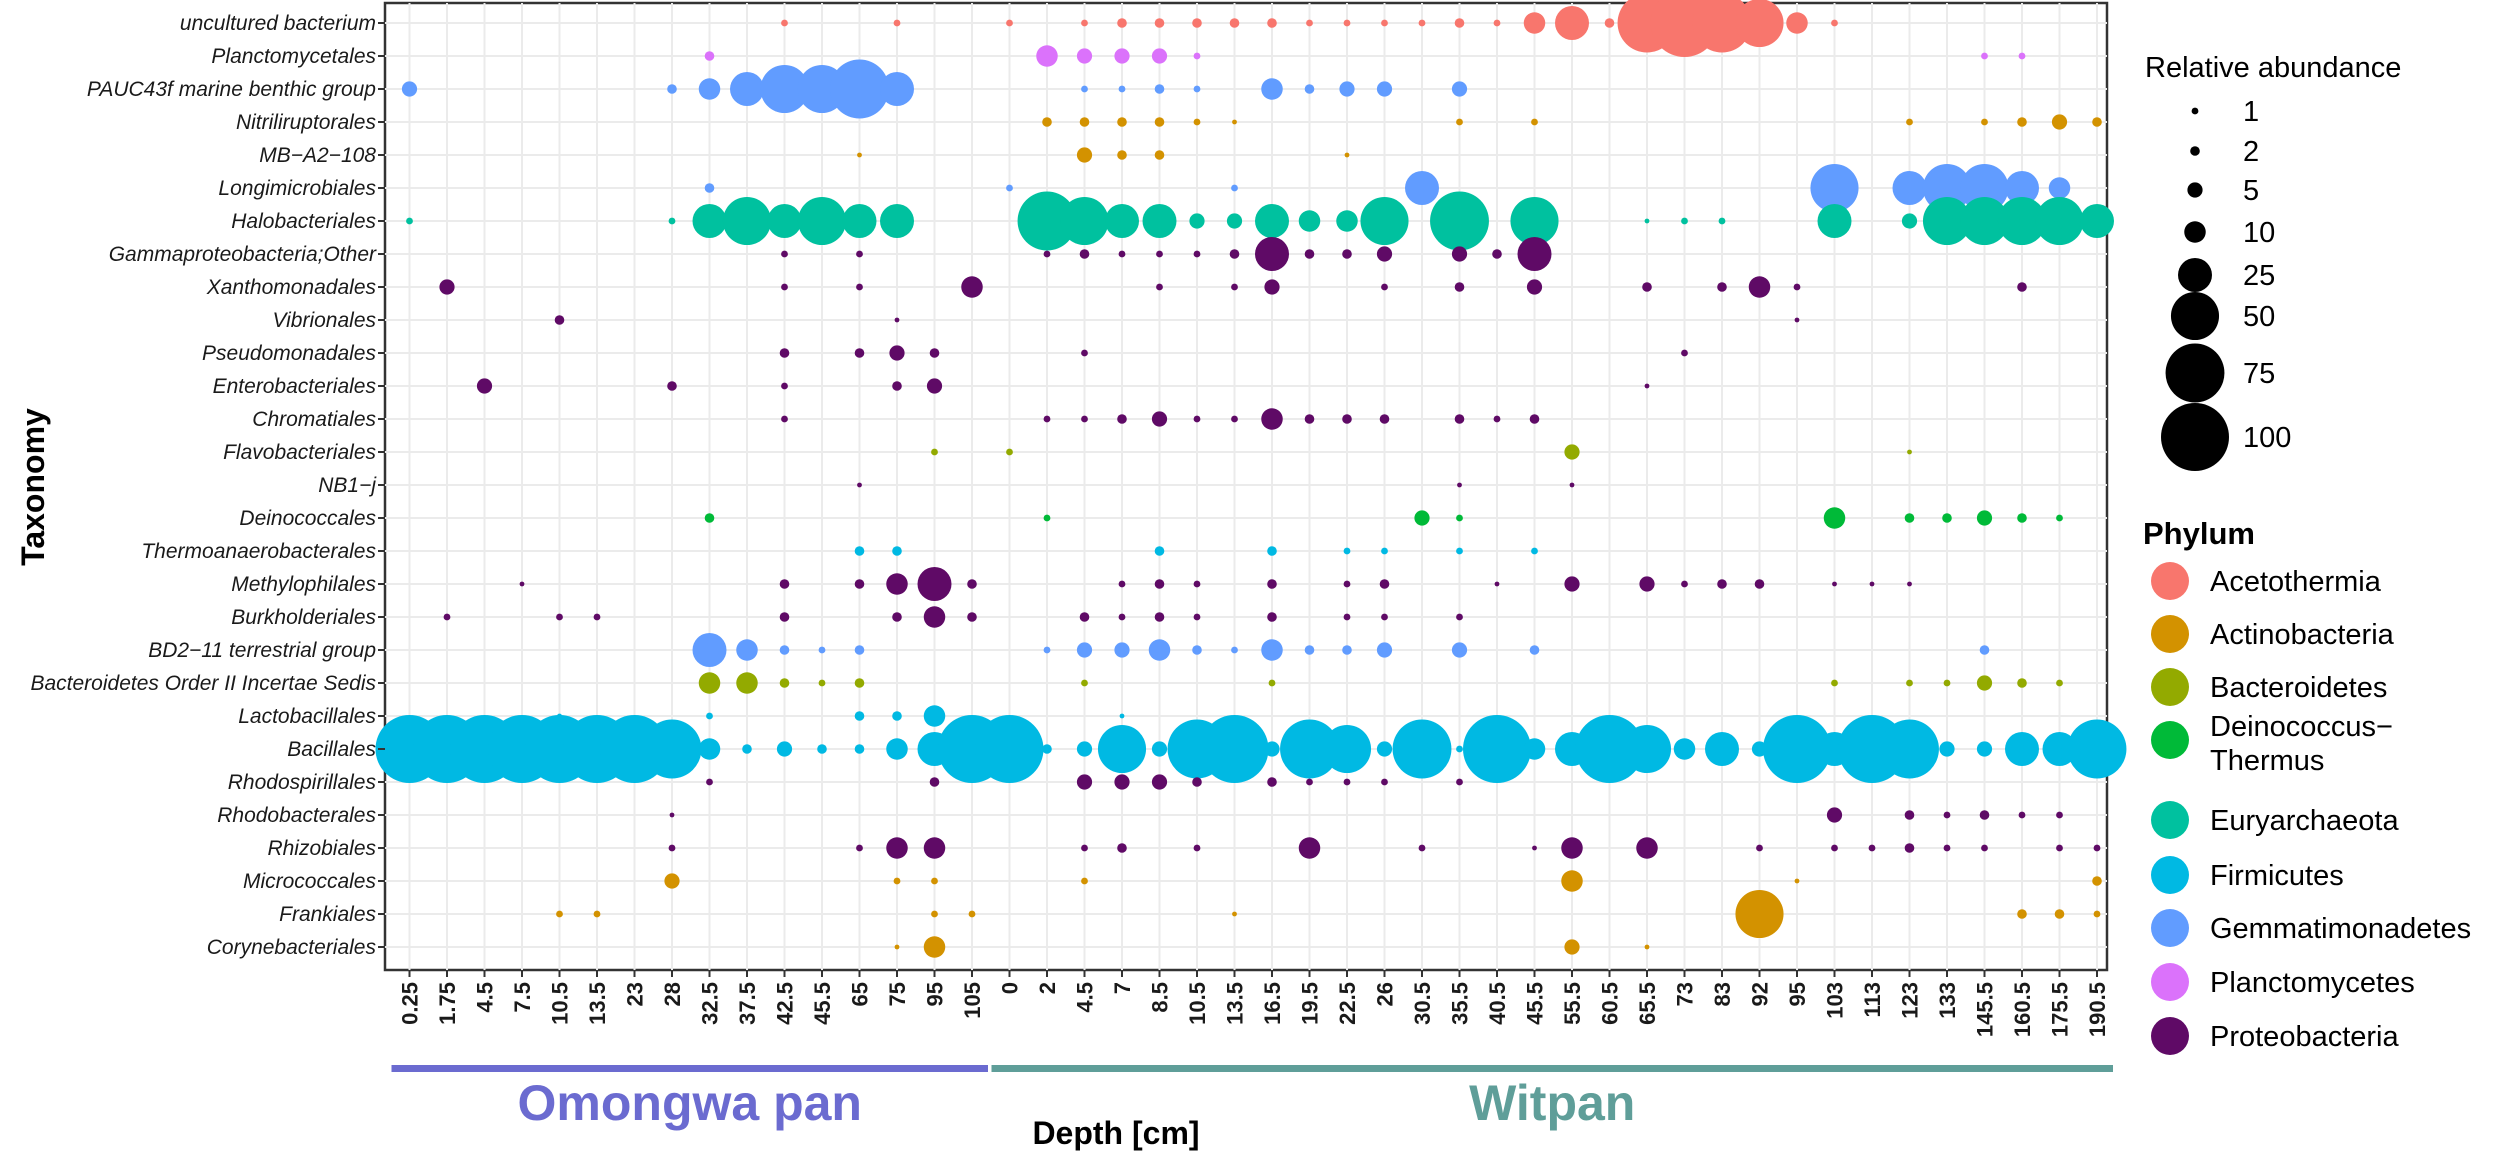 The image size is (2500, 1154). Describe the element at coordinates (2259, 233) in the screenshot. I see `size-legend-label: 10` at that location.